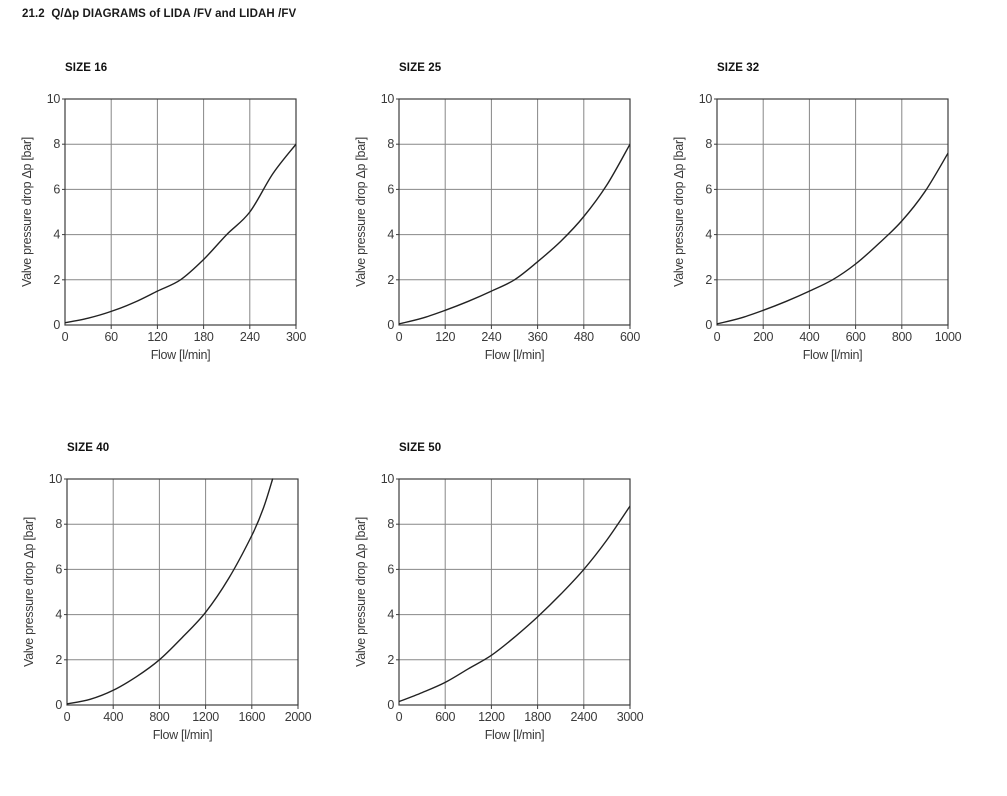 Image resolution: width=1007 pixels, height=796 pixels. Describe the element at coordinates (584, 337) in the screenshot. I see `x-tick-label: 480` at that location.